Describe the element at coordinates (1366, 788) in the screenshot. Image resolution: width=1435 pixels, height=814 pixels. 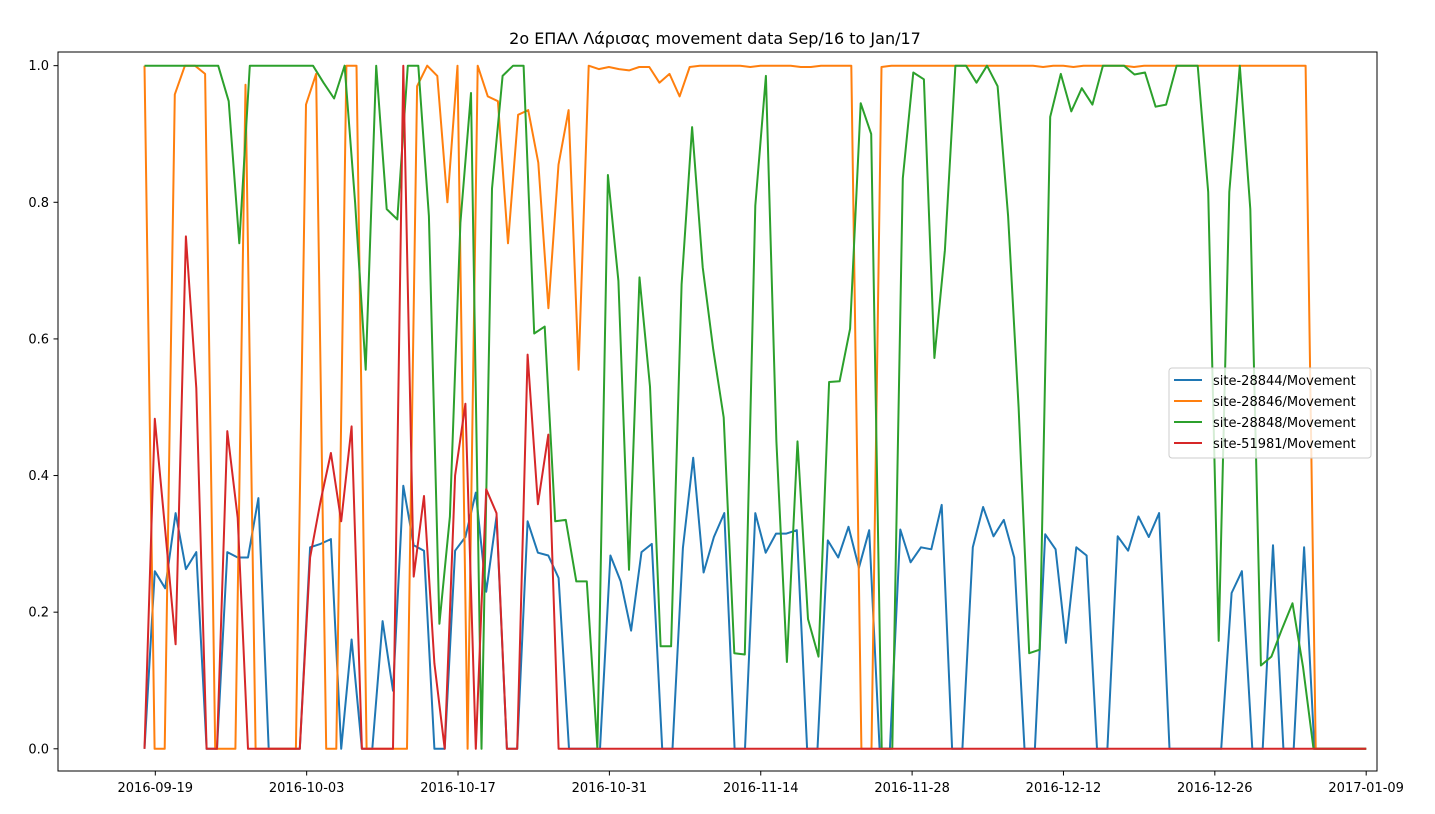
I see `x-tick-label: 2017-01-09` at that location.